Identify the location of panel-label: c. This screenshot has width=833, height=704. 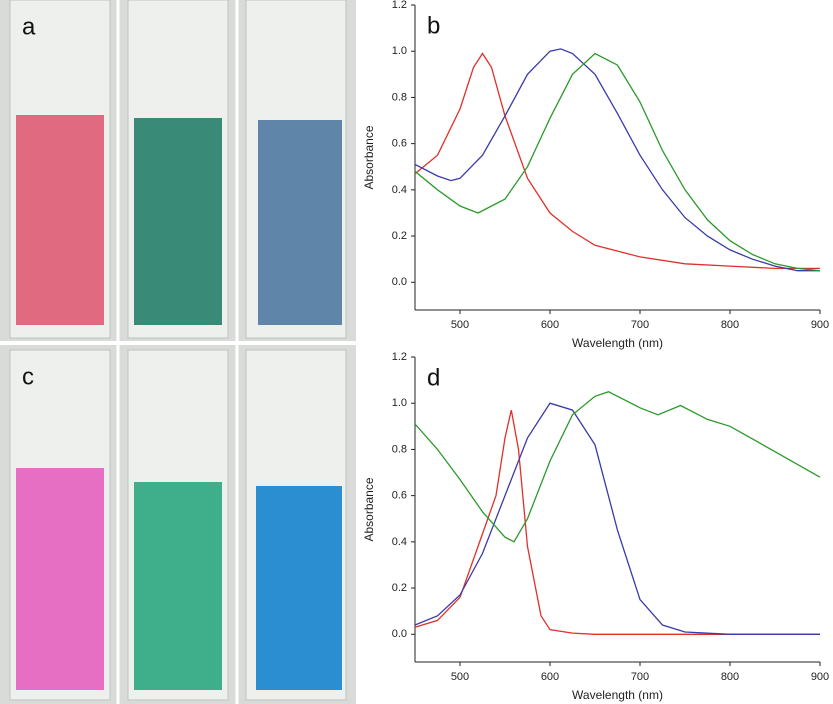
(28, 376).